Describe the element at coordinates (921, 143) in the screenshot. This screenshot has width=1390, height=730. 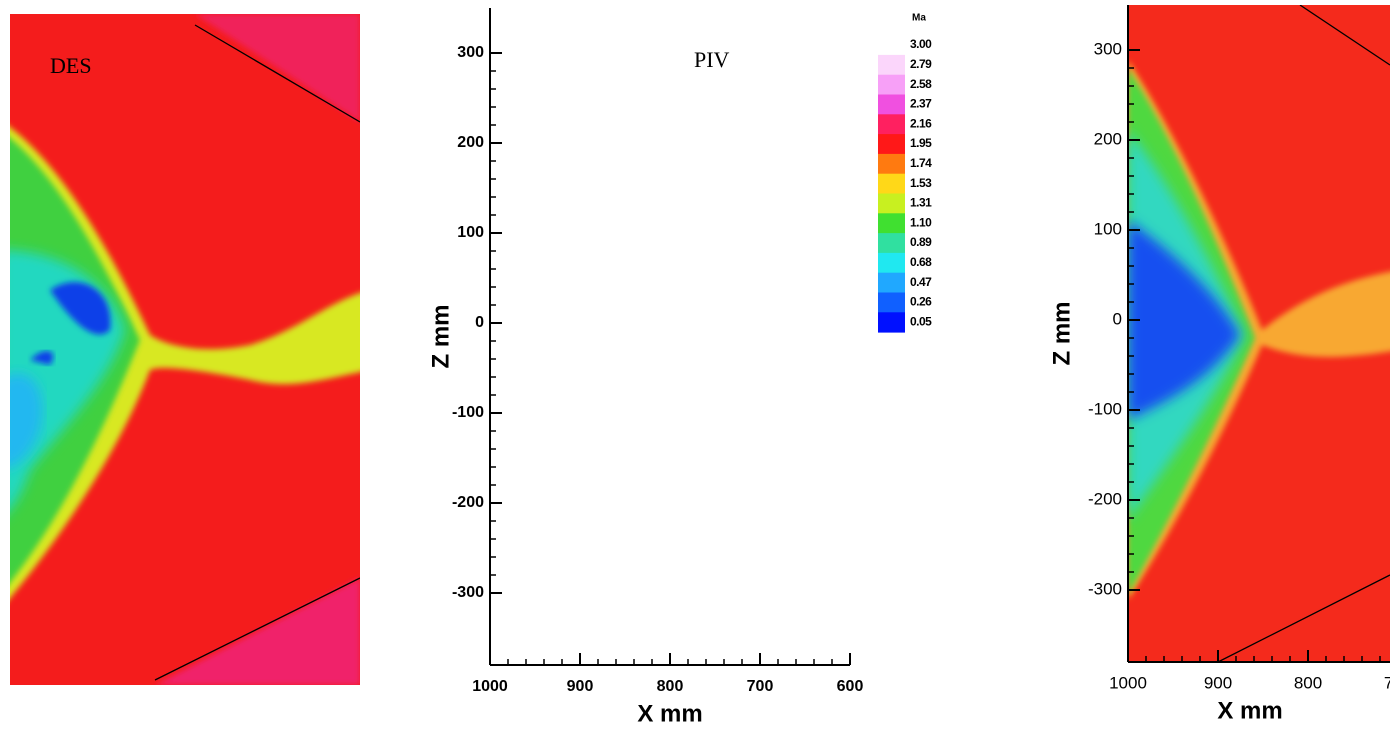
I see `colorbar-label: 1.95` at that location.